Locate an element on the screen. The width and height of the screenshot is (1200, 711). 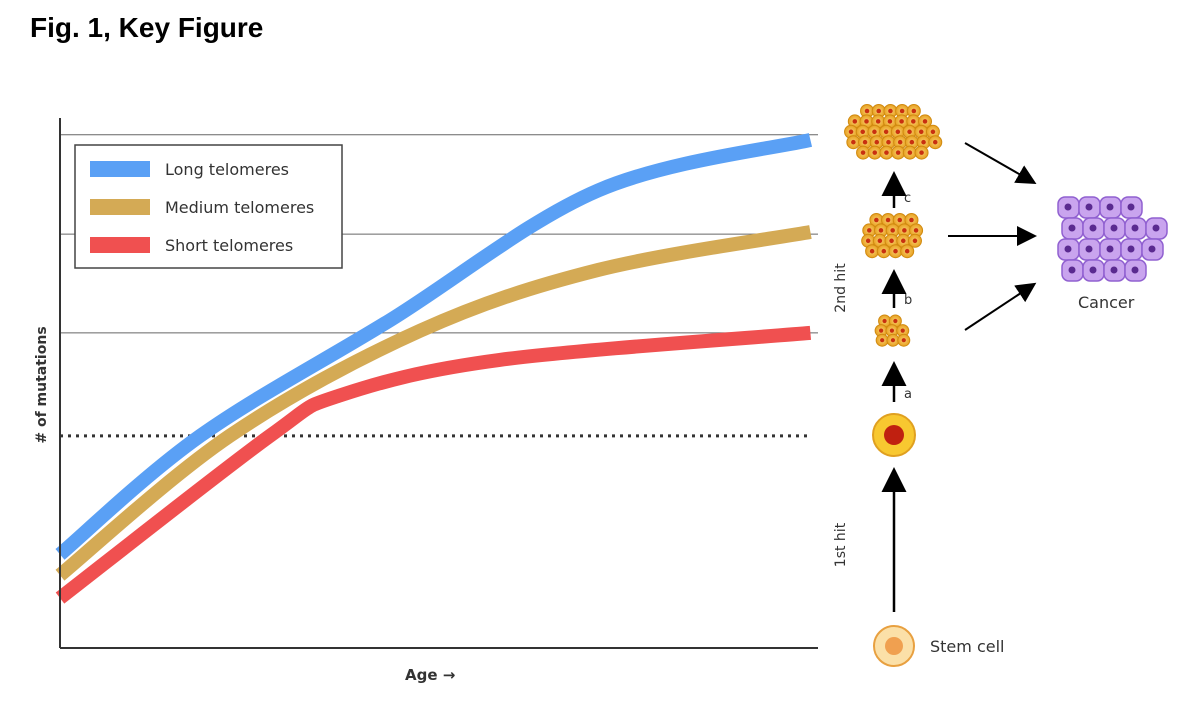
step-c-label: c is located at coordinates (907, 198).